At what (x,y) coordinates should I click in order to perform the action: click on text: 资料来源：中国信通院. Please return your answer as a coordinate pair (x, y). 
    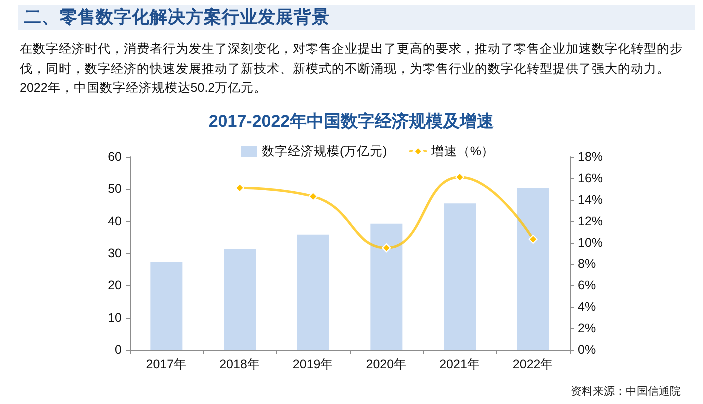
    Looking at the image, I should click on (626, 391).